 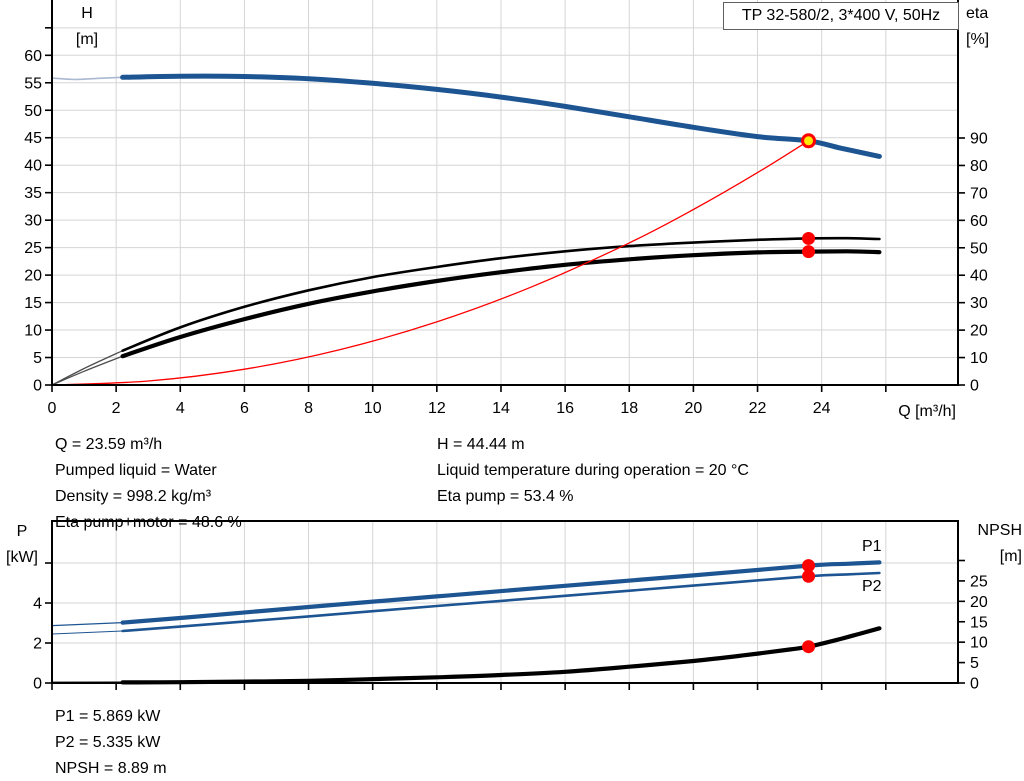 I want to click on duty-point-marker, so click(x=809, y=141).